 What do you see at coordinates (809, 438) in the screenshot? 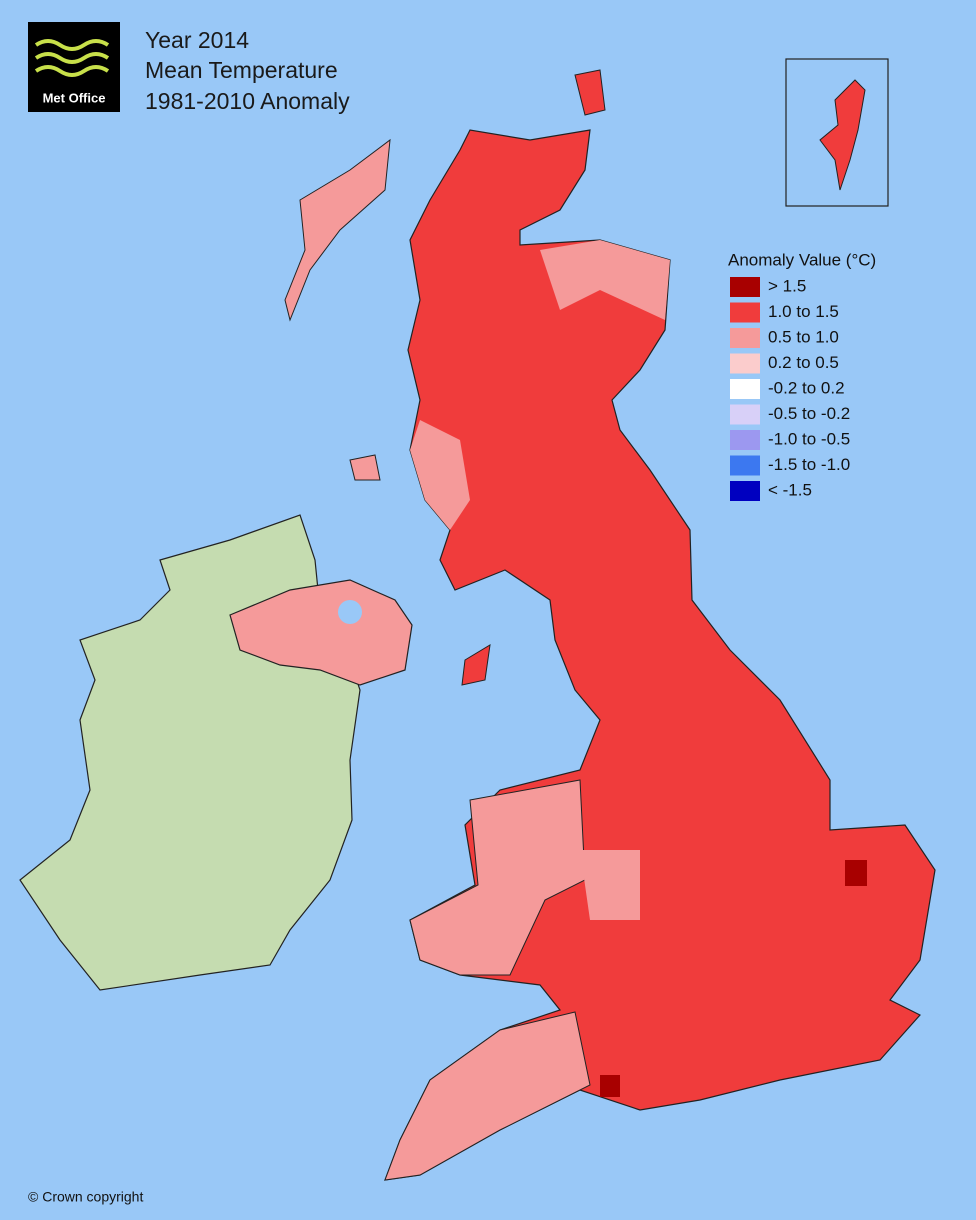
I see `legend-label: -1.0 to -0.5` at bounding box center [809, 438].